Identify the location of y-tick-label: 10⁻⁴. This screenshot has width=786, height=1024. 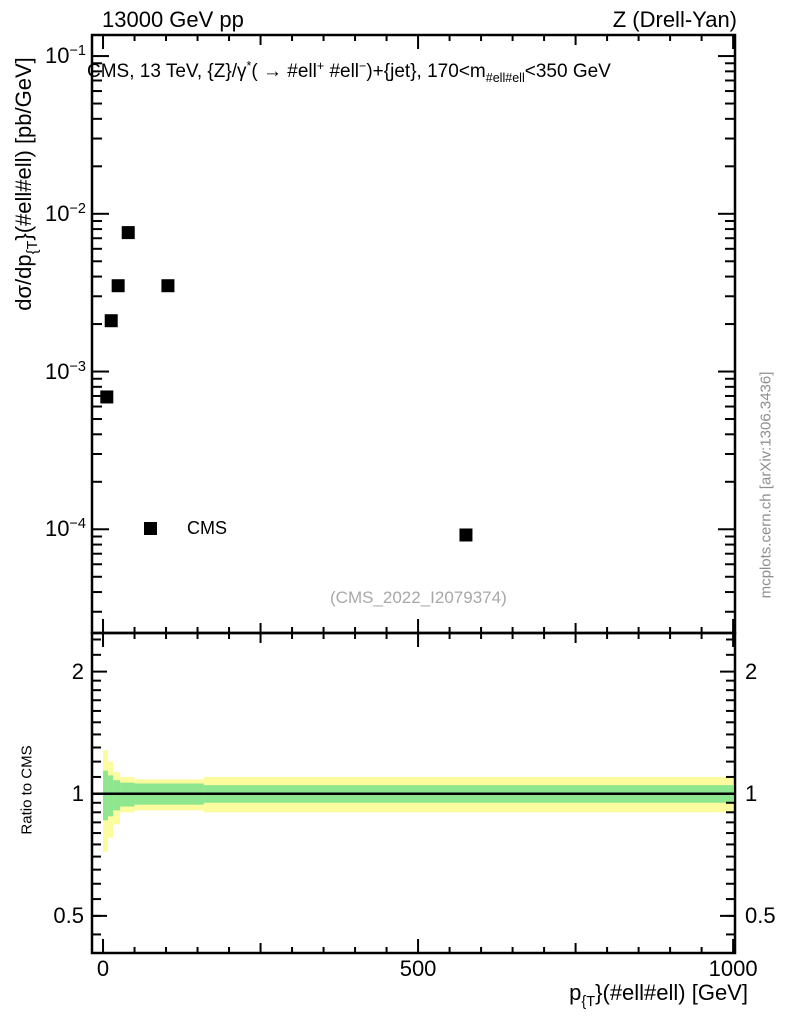
(65, 529).